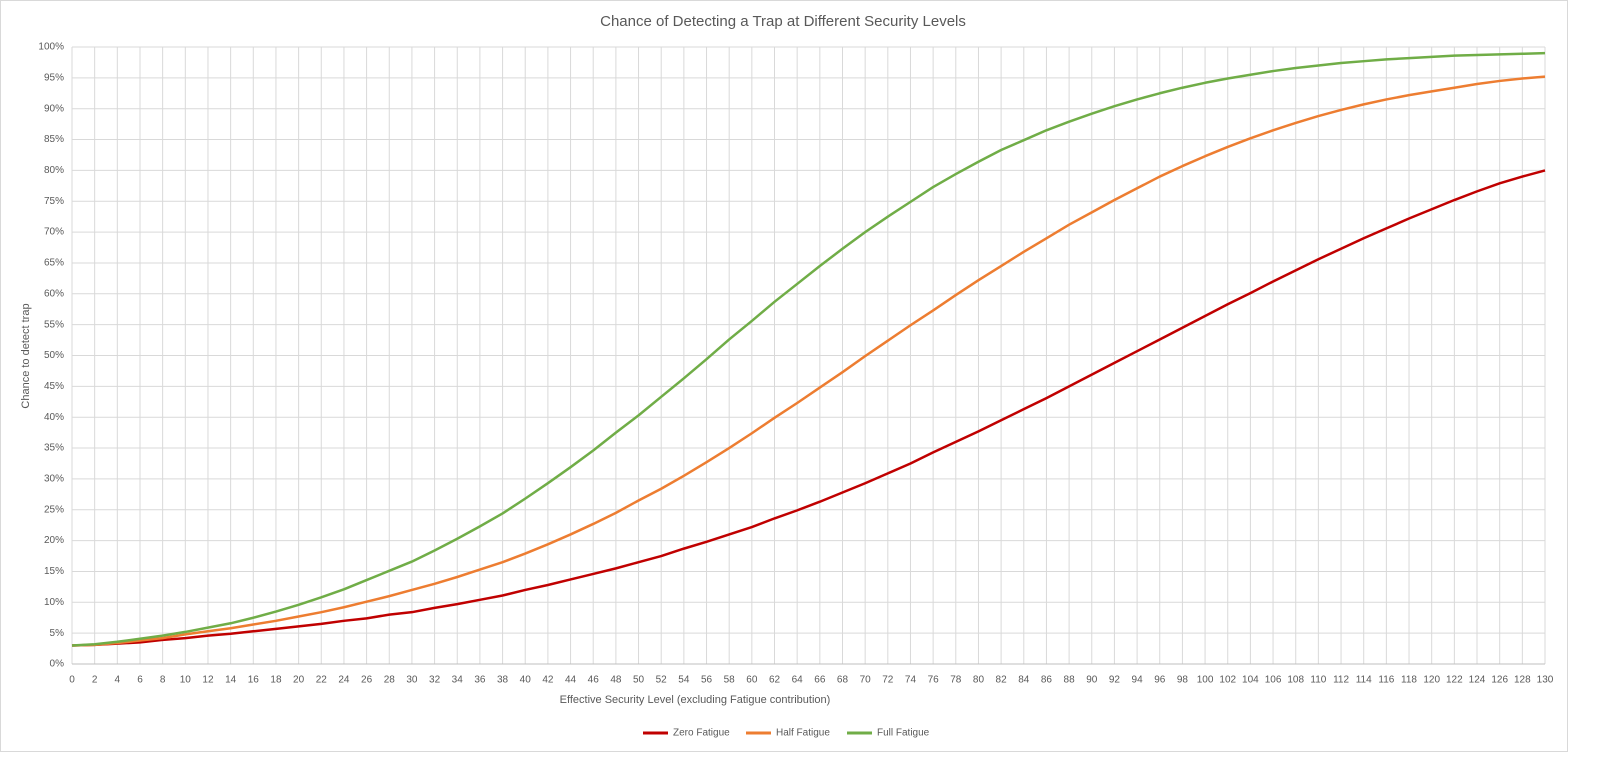 This screenshot has height=777, width=1620. What do you see at coordinates (1522, 680) in the screenshot?
I see `x-tick-label: 128` at bounding box center [1522, 680].